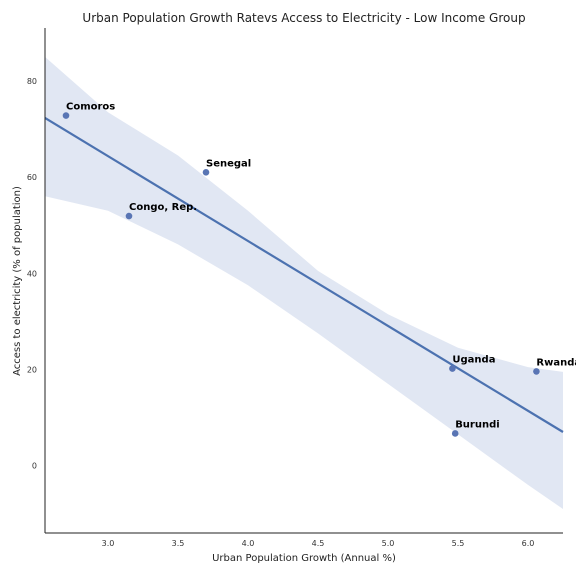 The width and height of the screenshot is (576, 576). I want to click on point-label: Congo, Rep., so click(163, 207).